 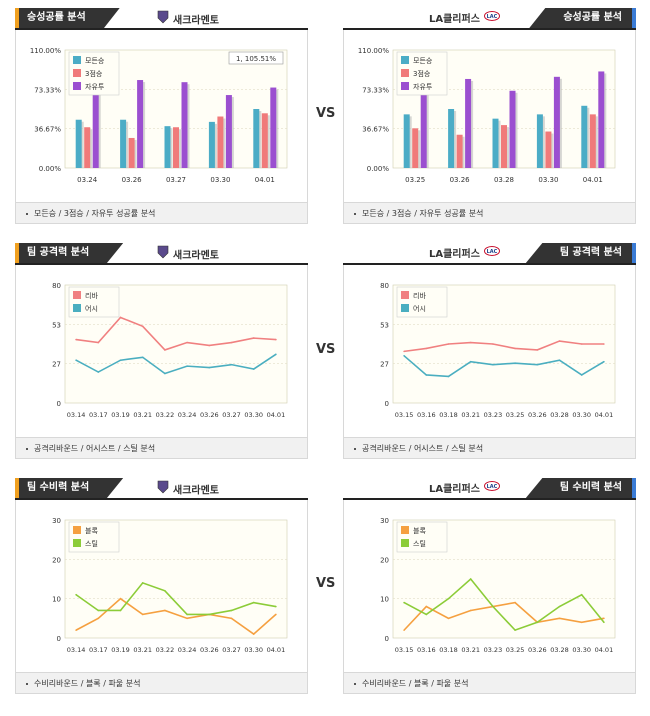 I want to click on y-tick-label: 10, so click(x=56, y=600).